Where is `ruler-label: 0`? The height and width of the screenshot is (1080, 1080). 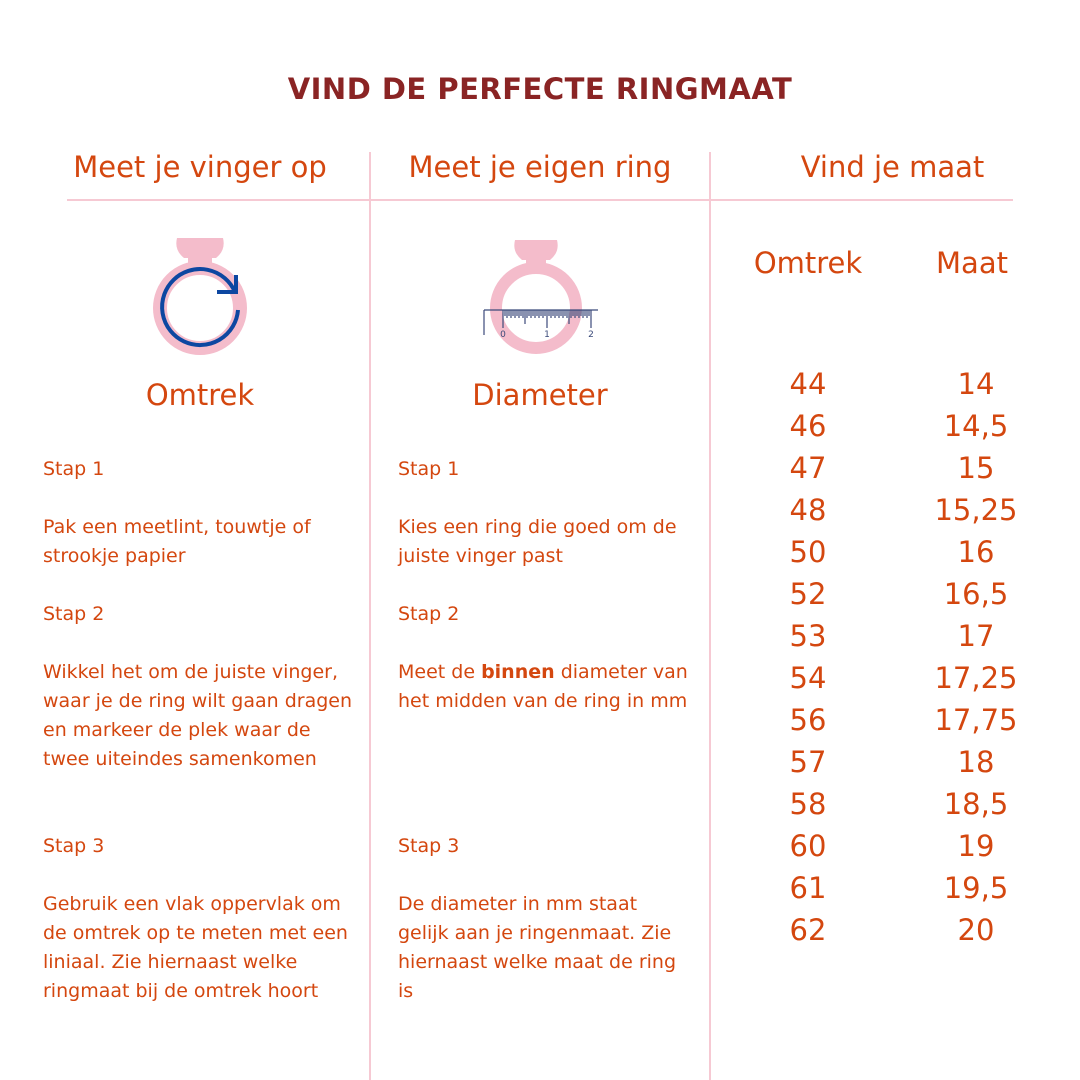 ruler-label: 0 is located at coordinates (503, 335).